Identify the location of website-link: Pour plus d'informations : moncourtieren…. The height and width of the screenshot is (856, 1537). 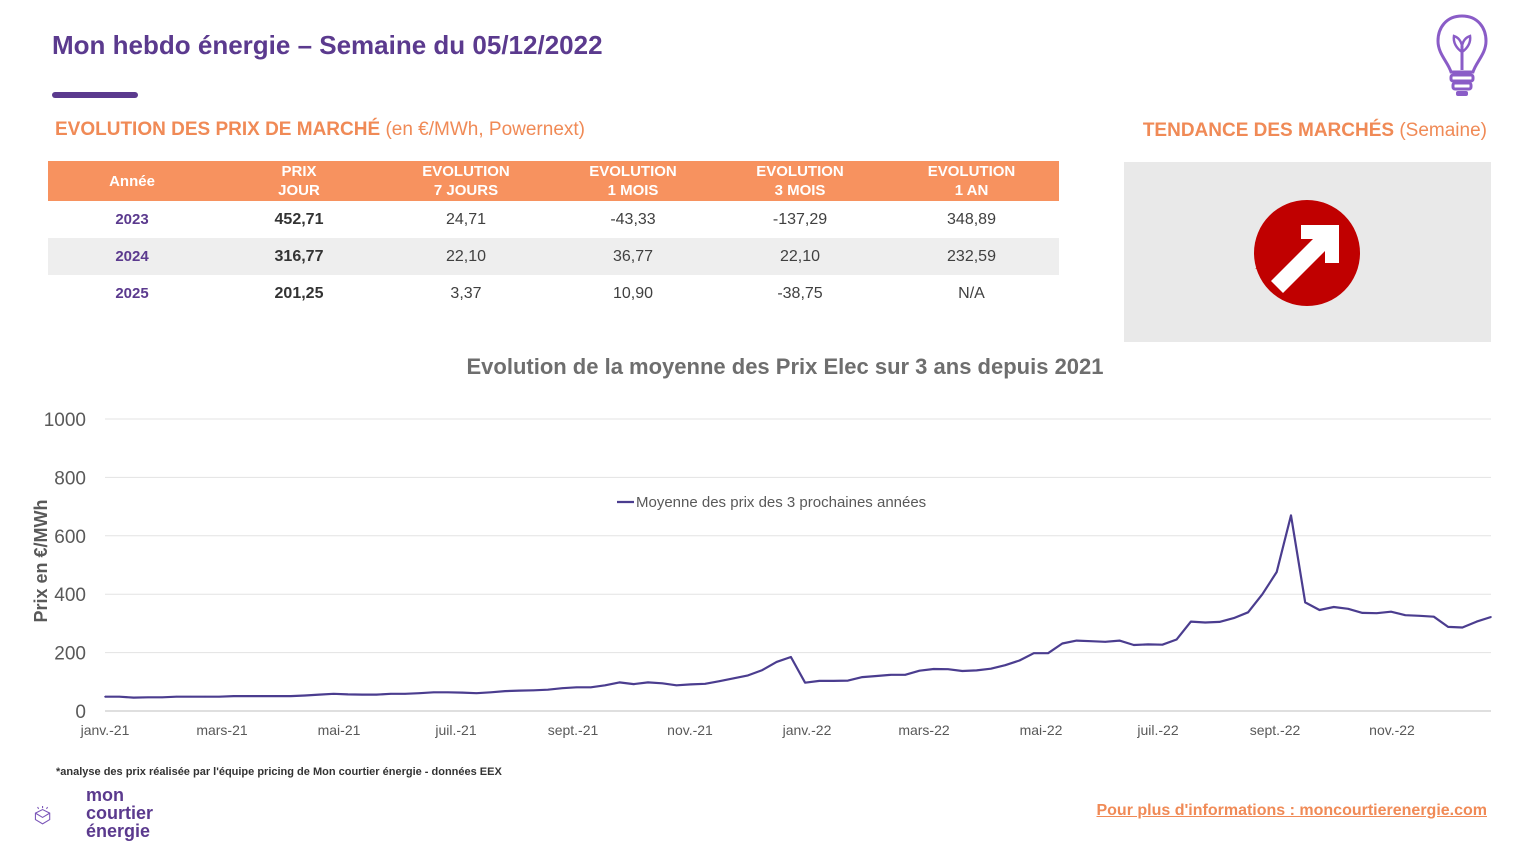
(1291, 810).